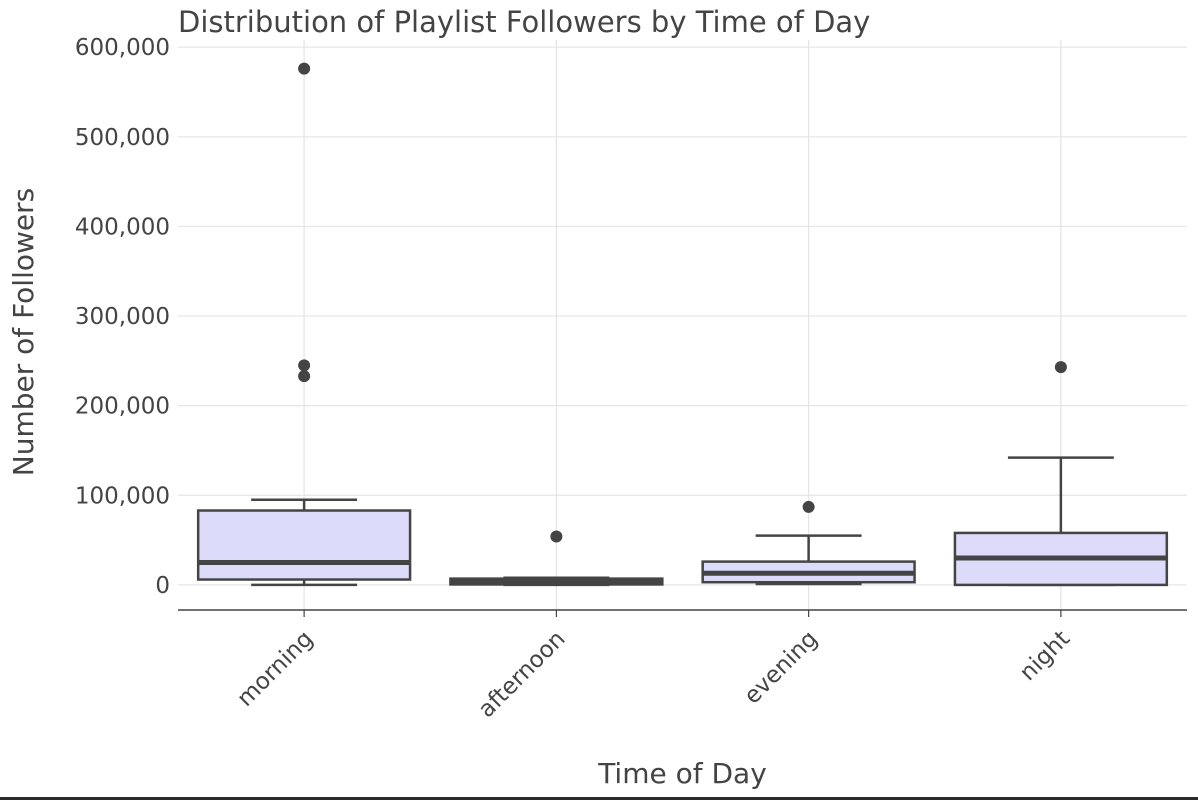  What do you see at coordinates (1045, 656) in the screenshot?
I see `x-tick-label: night` at bounding box center [1045, 656].